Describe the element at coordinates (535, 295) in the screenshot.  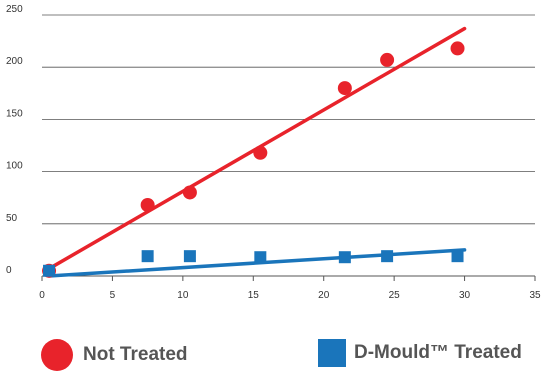
I see `x-tick-label-35: 35` at that location.